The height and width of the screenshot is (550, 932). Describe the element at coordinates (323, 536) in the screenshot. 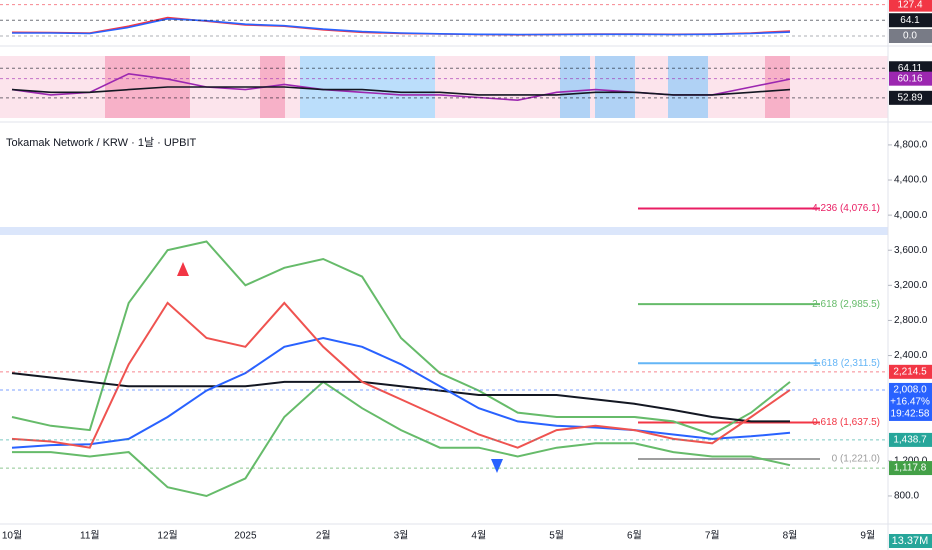

I see `x-tick-label: 2월` at that location.